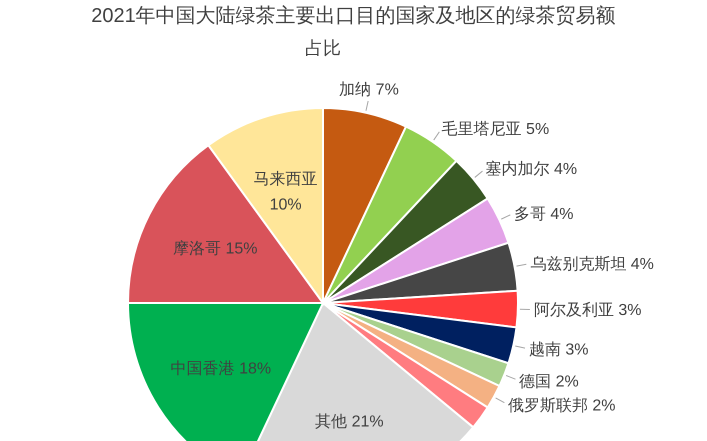 This screenshot has width=707, height=441. What do you see at coordinates (592, 264) in the screenshot?
I see `slice-label: 乌兹别克斯坦 4%` at bounding box center [592, 264].